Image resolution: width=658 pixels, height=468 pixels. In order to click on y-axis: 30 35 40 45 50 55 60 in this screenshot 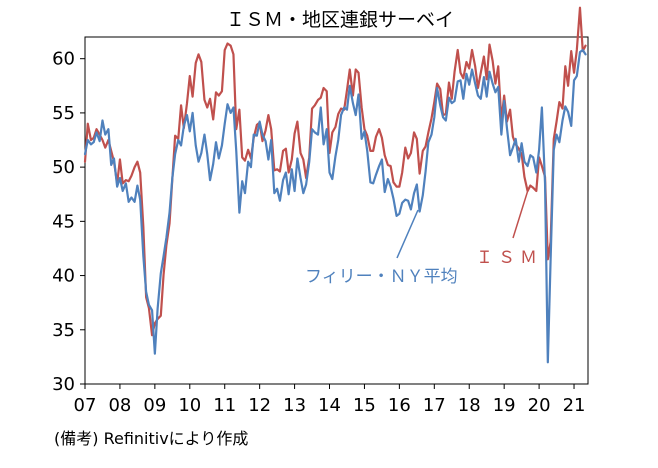, I will do `click(68, 222)`.